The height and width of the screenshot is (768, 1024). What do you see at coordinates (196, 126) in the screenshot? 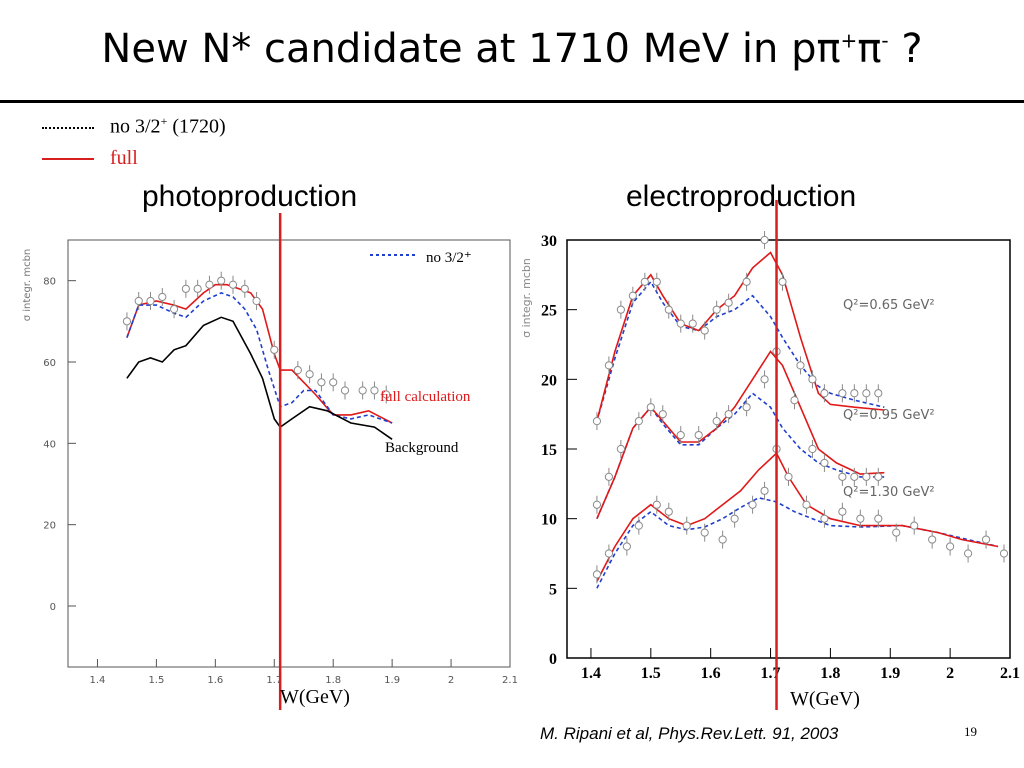
I see `legend-suffix: (1720)` at bounding box center [196, 126].